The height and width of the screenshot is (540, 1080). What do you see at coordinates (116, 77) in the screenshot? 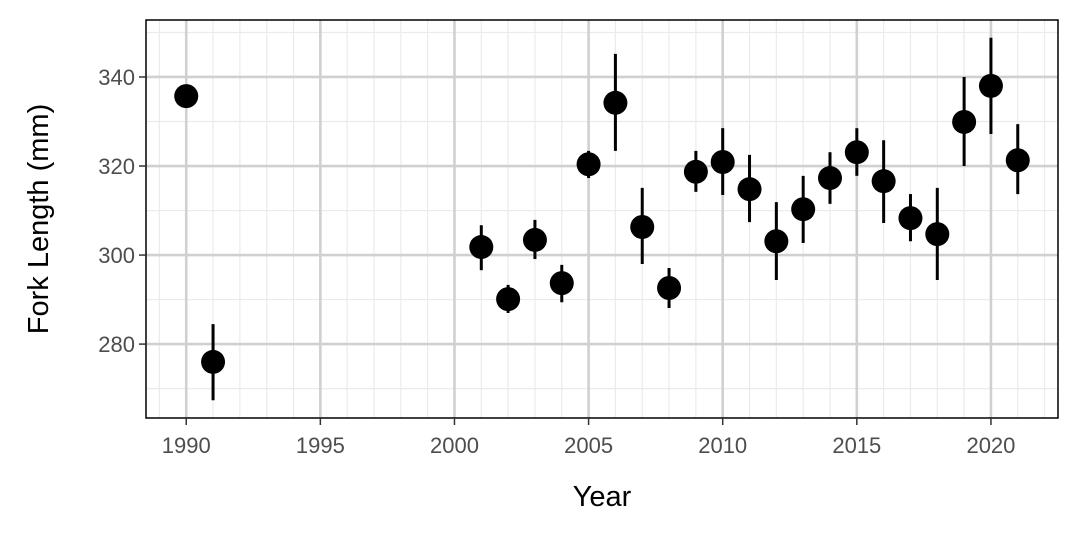
I see `y-tick-label: 340` at bounding box center [116, 77].